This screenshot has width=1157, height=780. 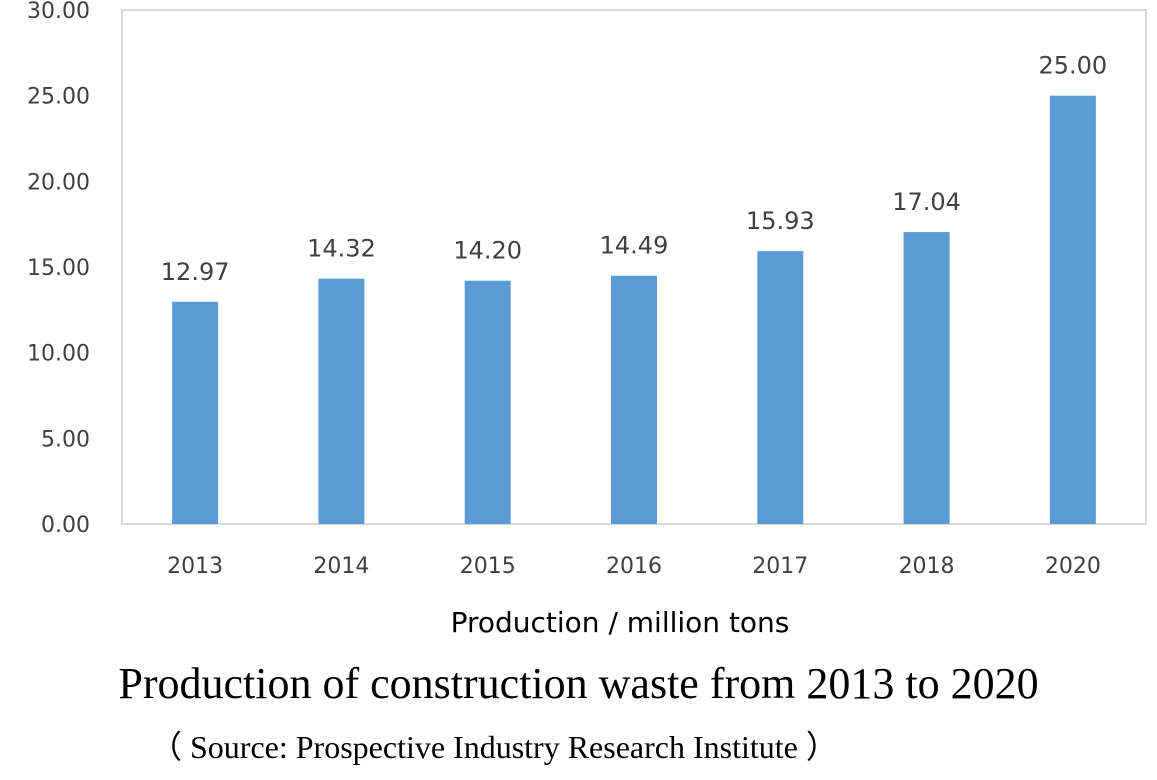 What do you see at coordinates (195, 412) in the screenshot?
I see `bar-2013` at bounding box center [195, 412].